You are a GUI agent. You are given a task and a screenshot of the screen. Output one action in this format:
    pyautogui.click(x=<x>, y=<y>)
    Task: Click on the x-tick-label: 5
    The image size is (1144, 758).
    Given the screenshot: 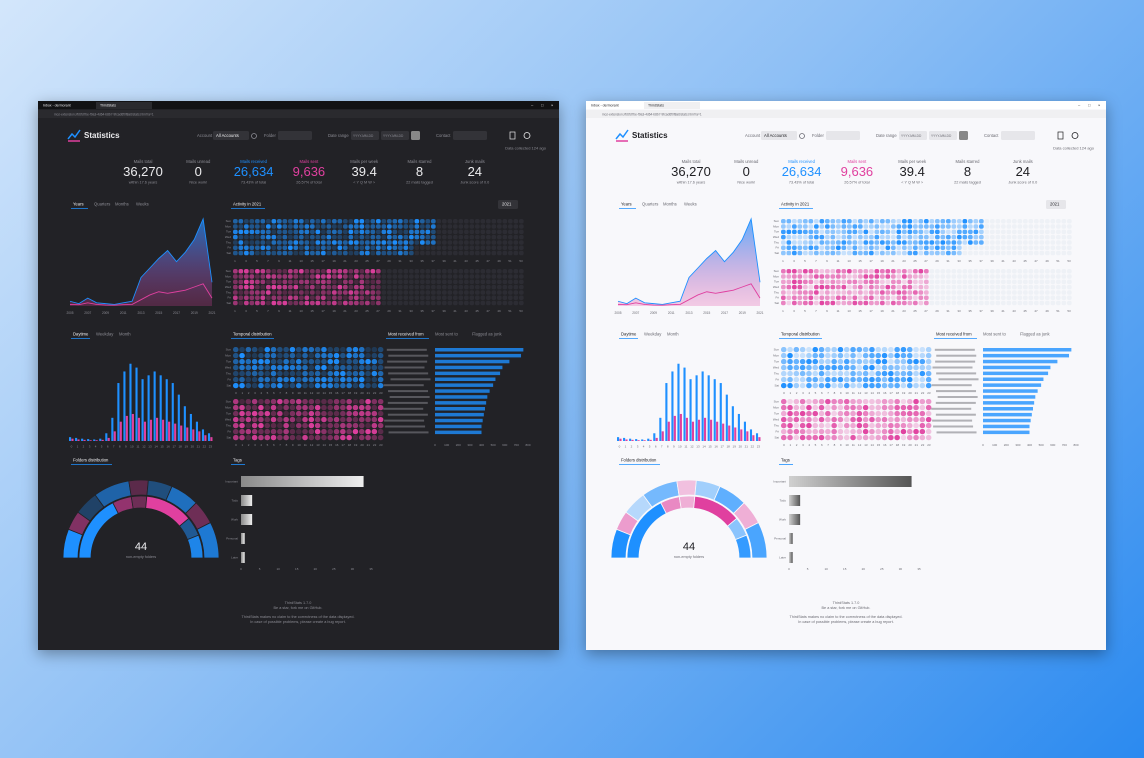 What is the action you would take?
    pyautogui.click(x=268, y=393)
    